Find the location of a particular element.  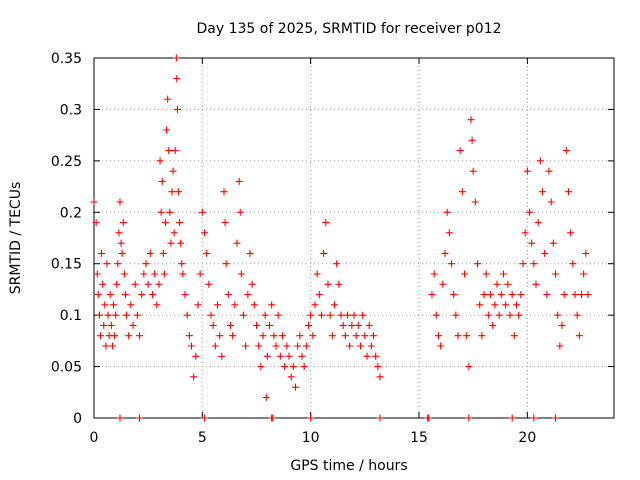

x-tick-label: 5 is located at coordinates (202, 438).